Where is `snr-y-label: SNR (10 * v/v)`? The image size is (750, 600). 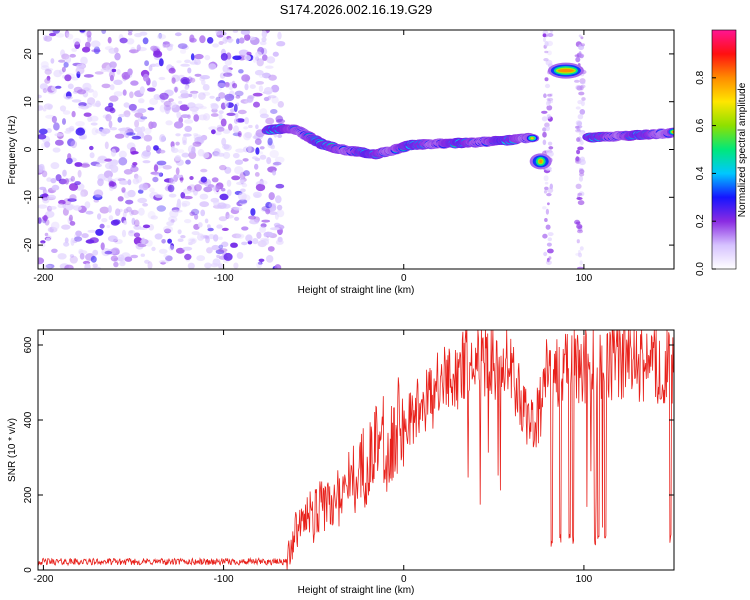
snr-y-label: SNR (10 * v/v) is located at coordinates (12, 450).